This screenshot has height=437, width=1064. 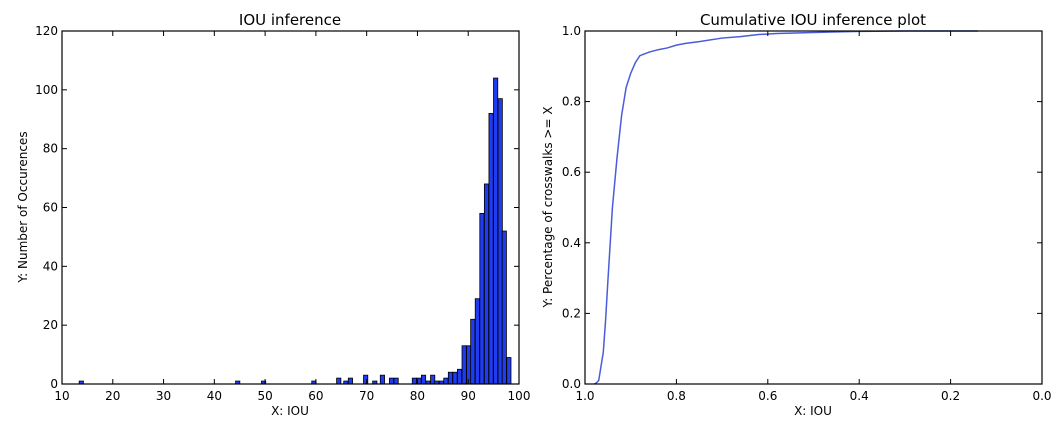 What do you see at coordinates (290, 20) in the screenshot?
I see `histogram-title: IOU inference` at bounding box center [290, 20].